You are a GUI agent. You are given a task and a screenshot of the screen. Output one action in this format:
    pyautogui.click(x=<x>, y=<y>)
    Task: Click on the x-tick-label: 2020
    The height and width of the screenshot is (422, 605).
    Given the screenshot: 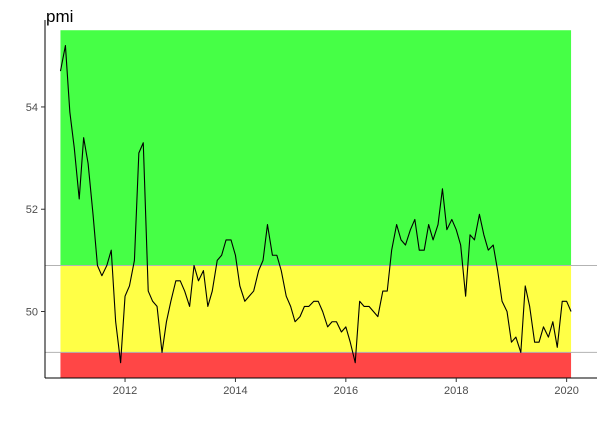 What is the action you would take?
    pyautogui.click(x=566, y=391)
    